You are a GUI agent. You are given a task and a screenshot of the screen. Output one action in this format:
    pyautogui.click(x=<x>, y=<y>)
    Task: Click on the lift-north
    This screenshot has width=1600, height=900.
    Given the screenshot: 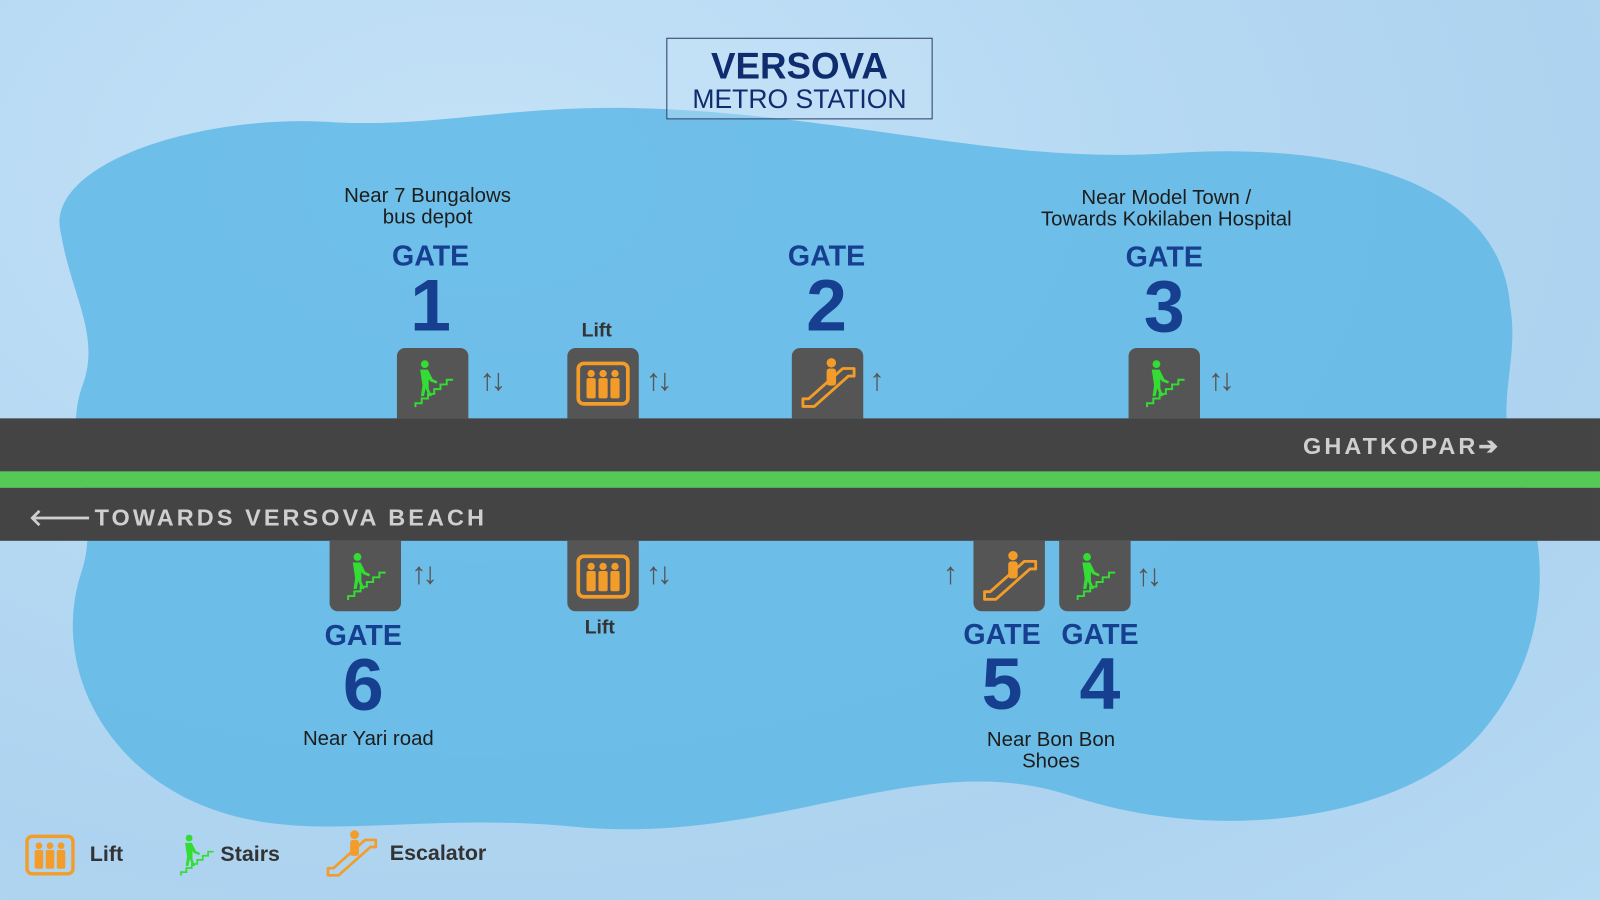 What is the action you would take?
    pyautogui.click(x=603, y=383)
    